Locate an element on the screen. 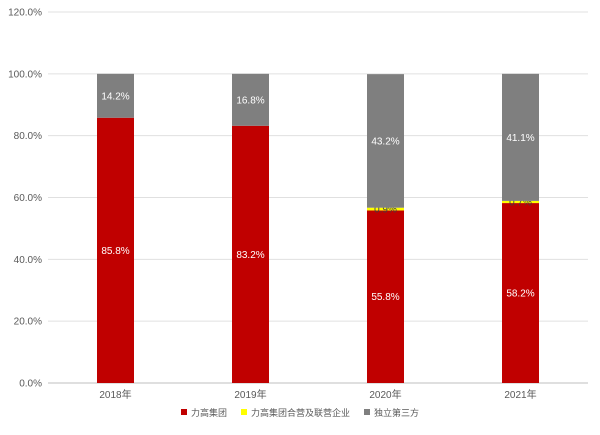  data-label: 83.2% is located at coordinates (250, 255).